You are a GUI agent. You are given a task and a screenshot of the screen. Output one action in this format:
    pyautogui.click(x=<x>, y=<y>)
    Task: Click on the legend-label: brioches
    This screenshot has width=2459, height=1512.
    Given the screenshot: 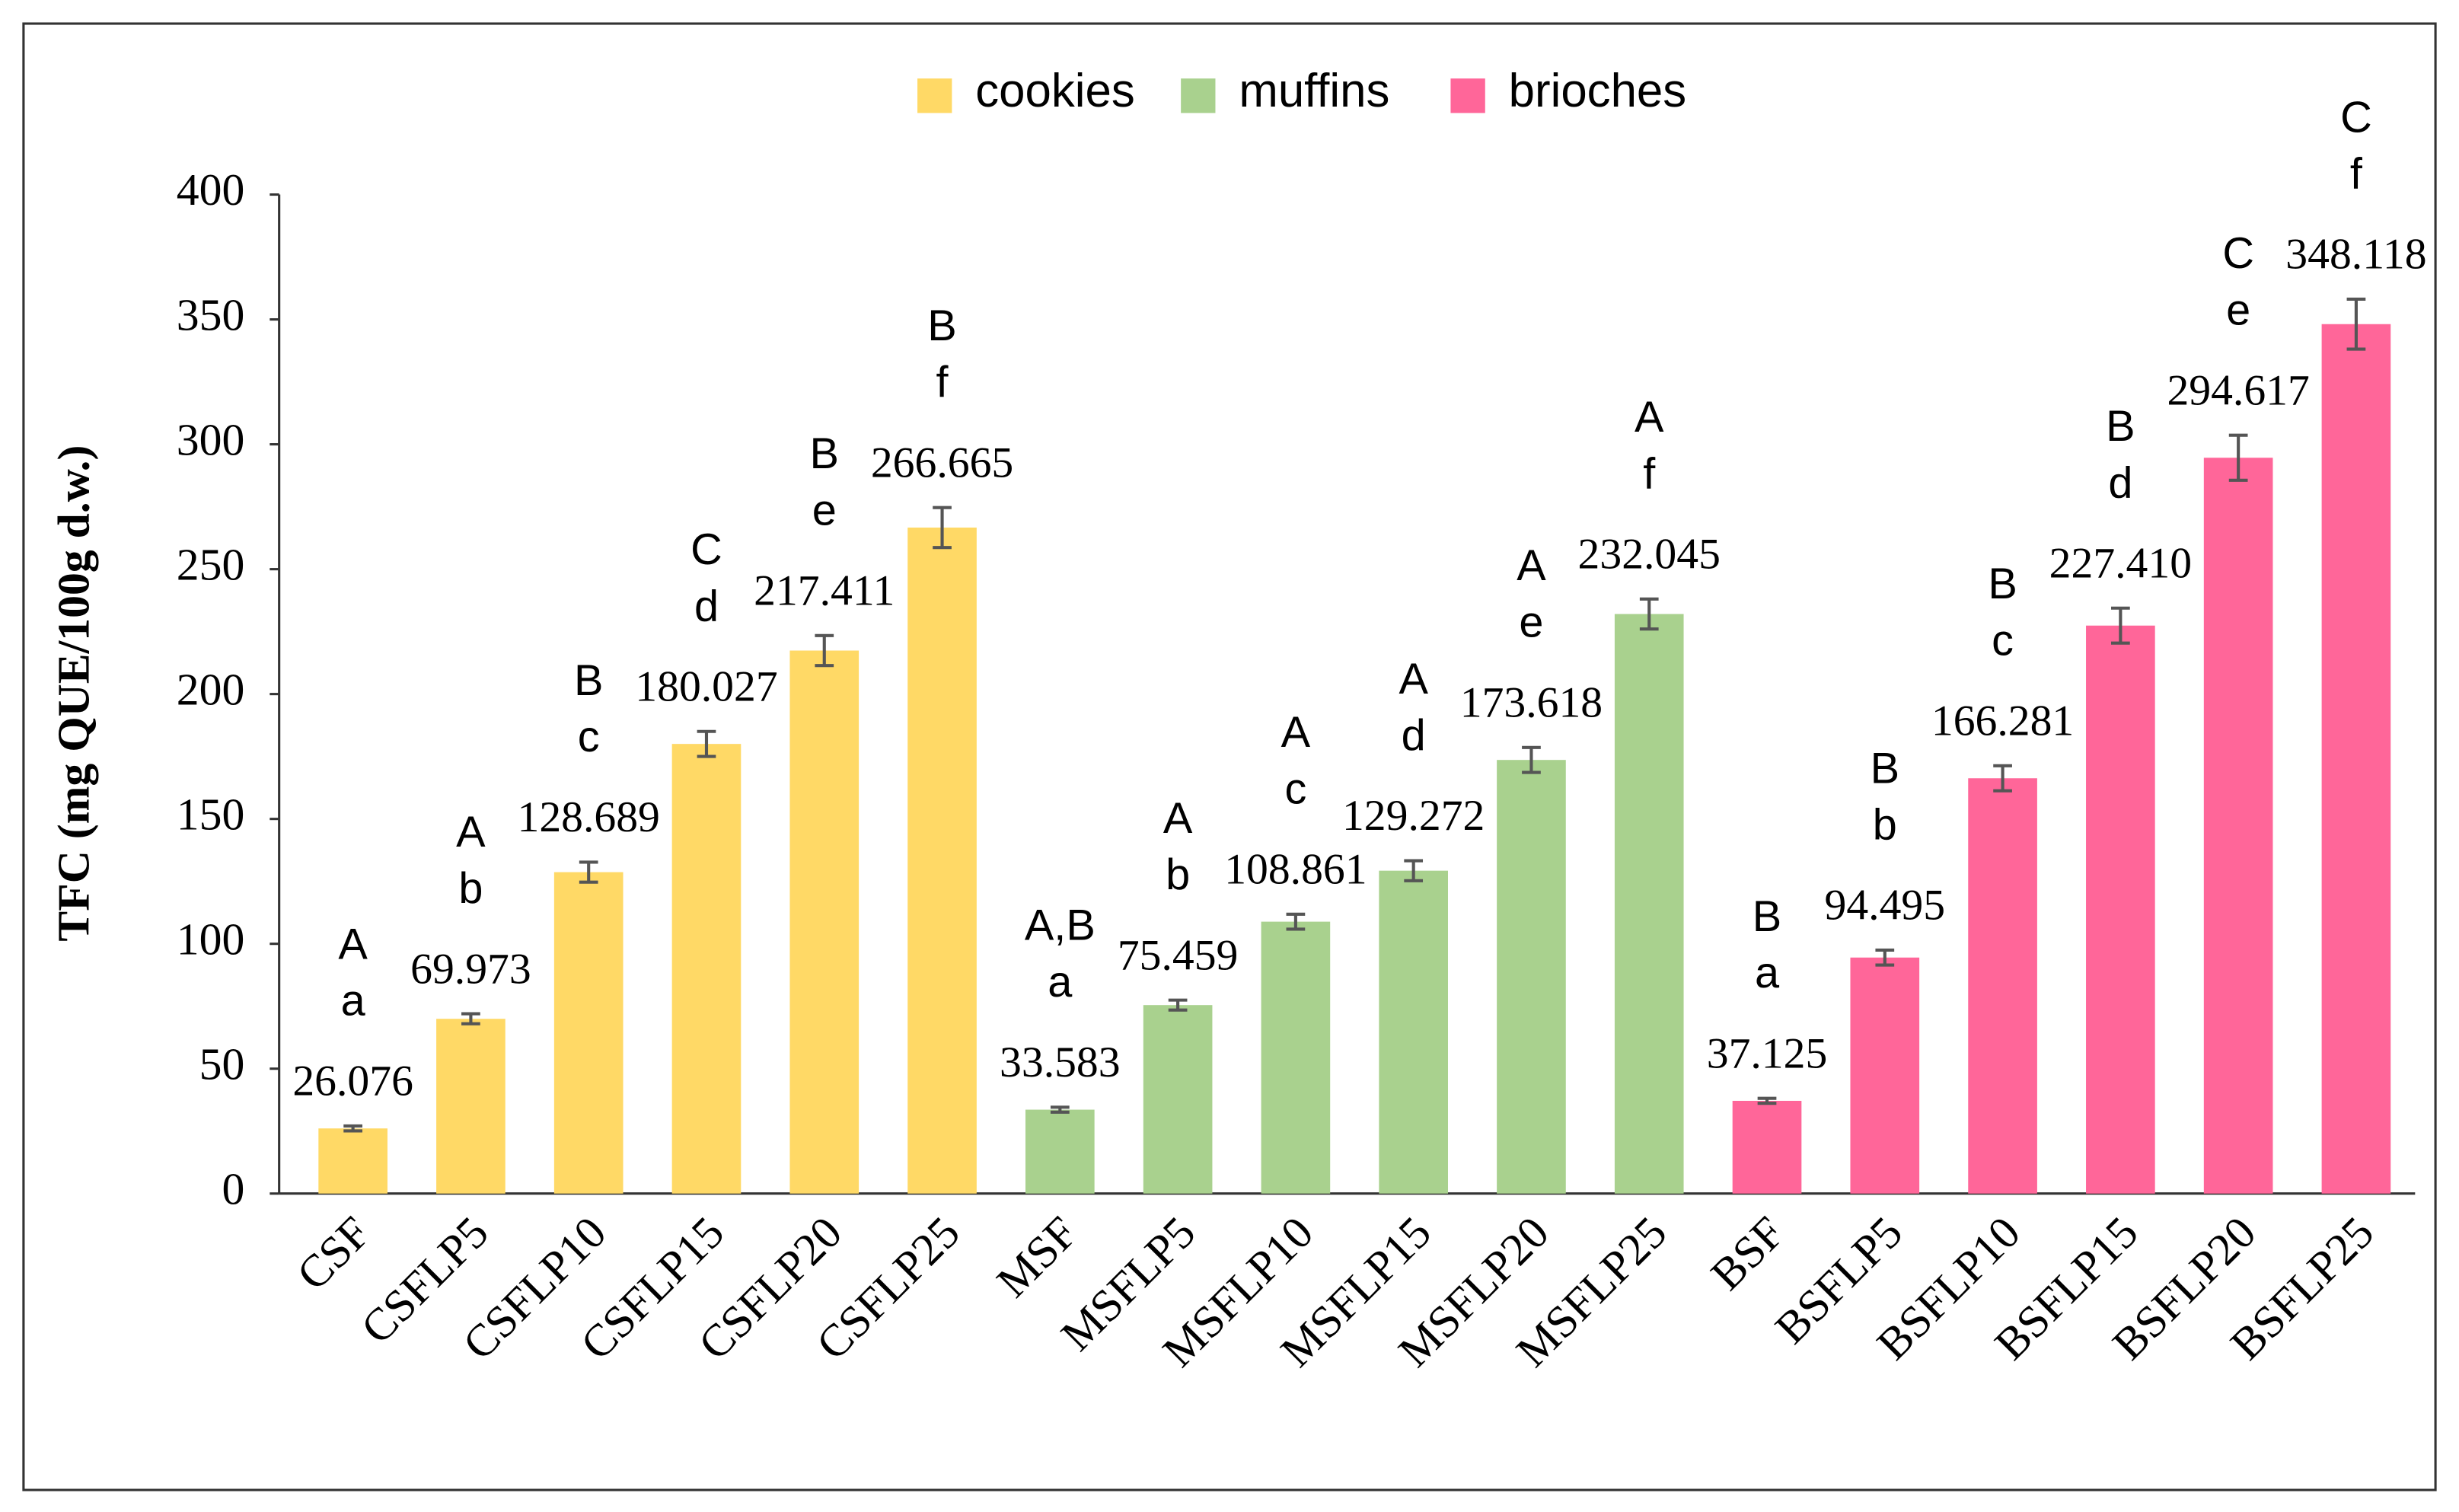 What is the action you would take?
    pyautogui.click(x=1598, y=91)
    